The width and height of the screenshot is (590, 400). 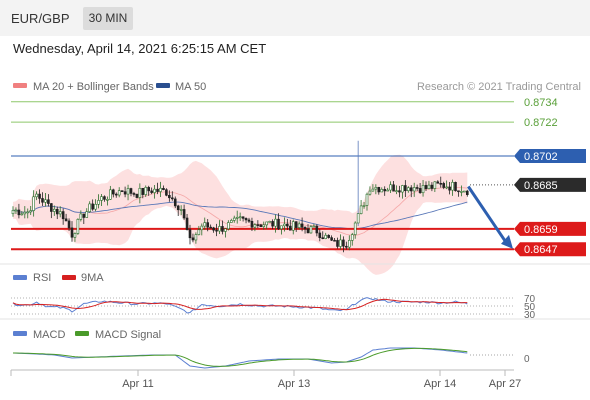 What do you see at coordinates (108, 18) in the screenshot?
I see `timeframe-button: 30 MIN` at bounding box center [108, 18].